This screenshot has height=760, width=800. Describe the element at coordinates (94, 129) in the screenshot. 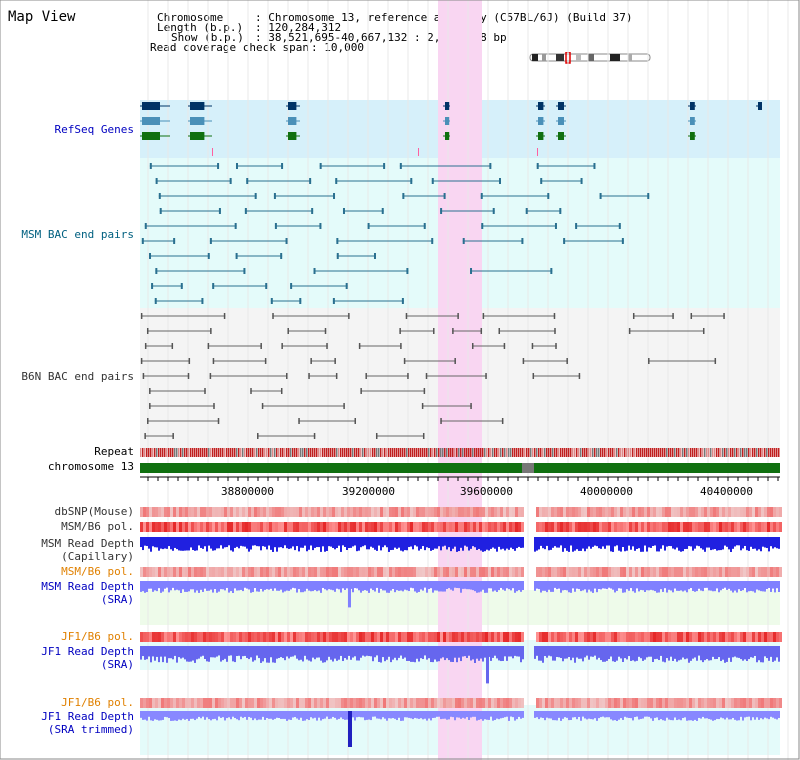

I see `track-label-refseq: RefSeq Genes` at that location.